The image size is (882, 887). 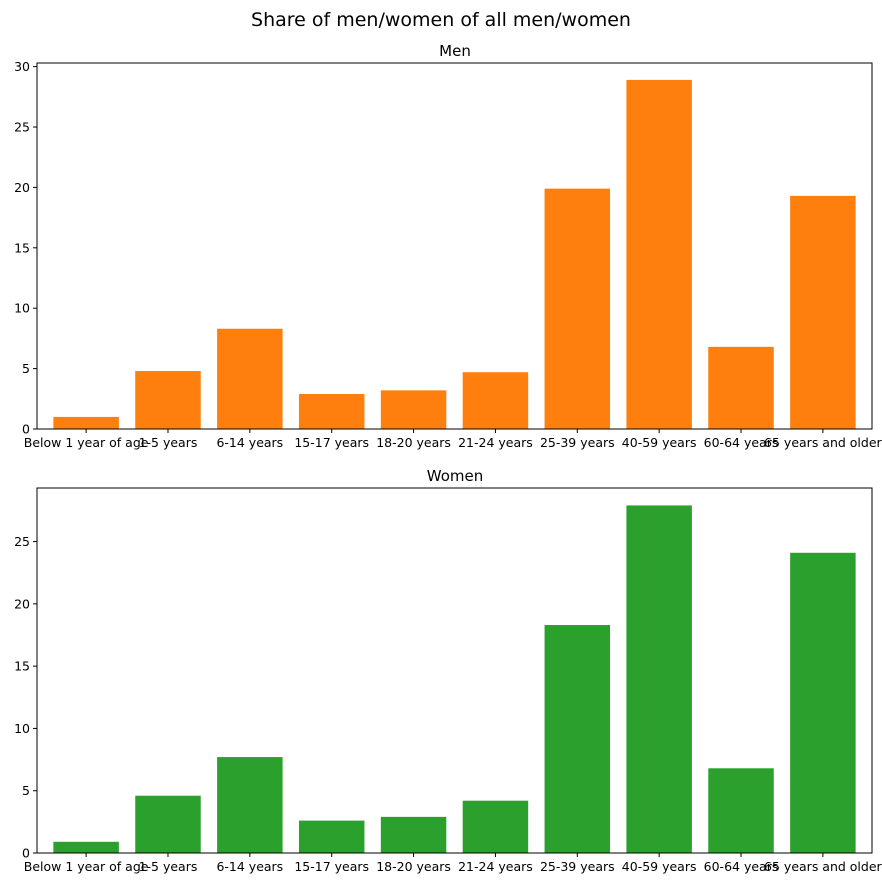 I want to click on women-ytick-label-1: 5, so click(x=26, y=790).